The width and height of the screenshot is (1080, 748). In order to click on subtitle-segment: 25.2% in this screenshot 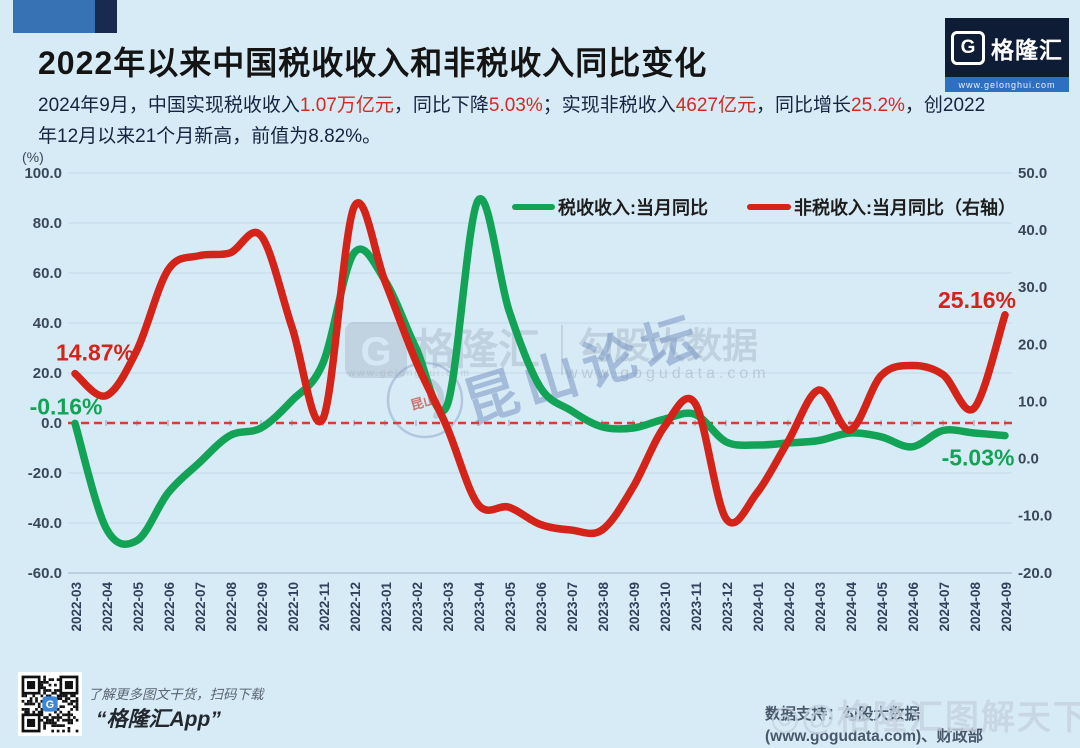, I will do `click(878, 105)`.